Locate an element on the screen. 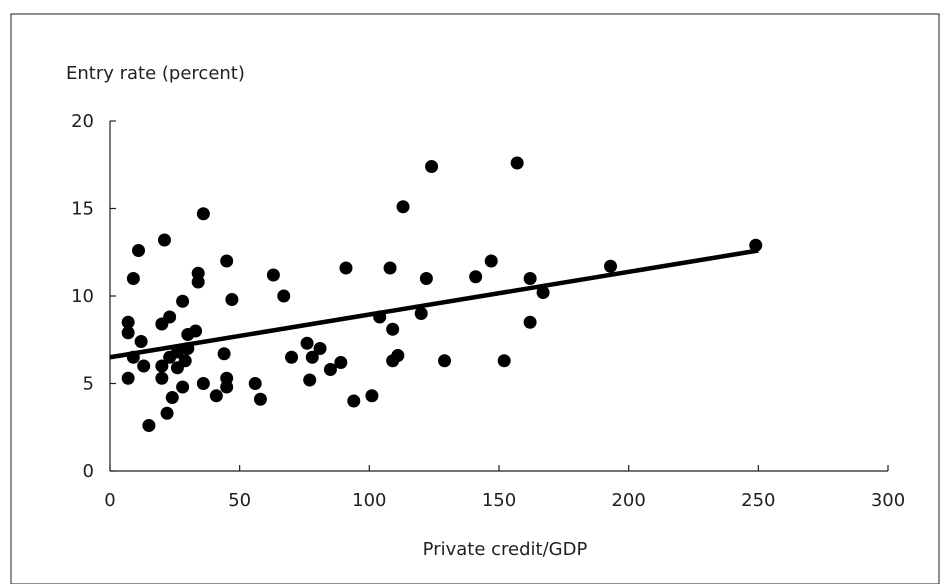  y-tick-label: 20 is located at coordinates (82, 121).